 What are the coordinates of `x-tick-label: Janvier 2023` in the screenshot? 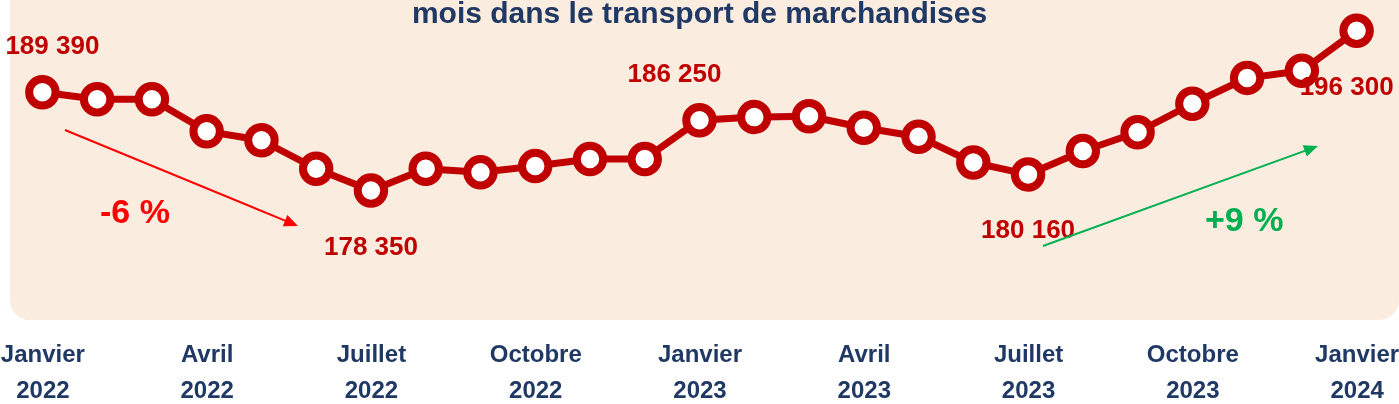 It's located at (700, 371).